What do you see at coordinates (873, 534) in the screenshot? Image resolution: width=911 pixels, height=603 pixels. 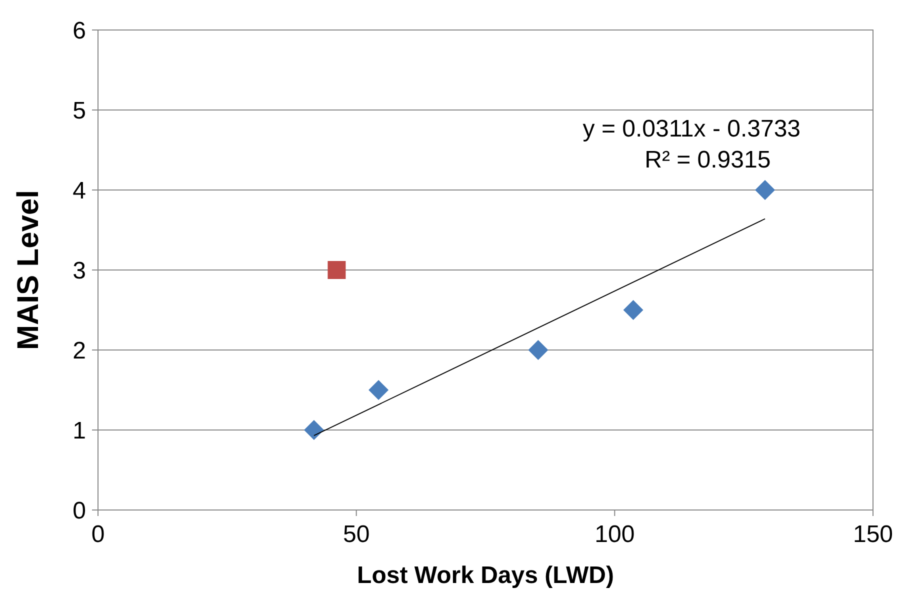 I see `x-tick-label: 150` at bounding box center [873, 534].